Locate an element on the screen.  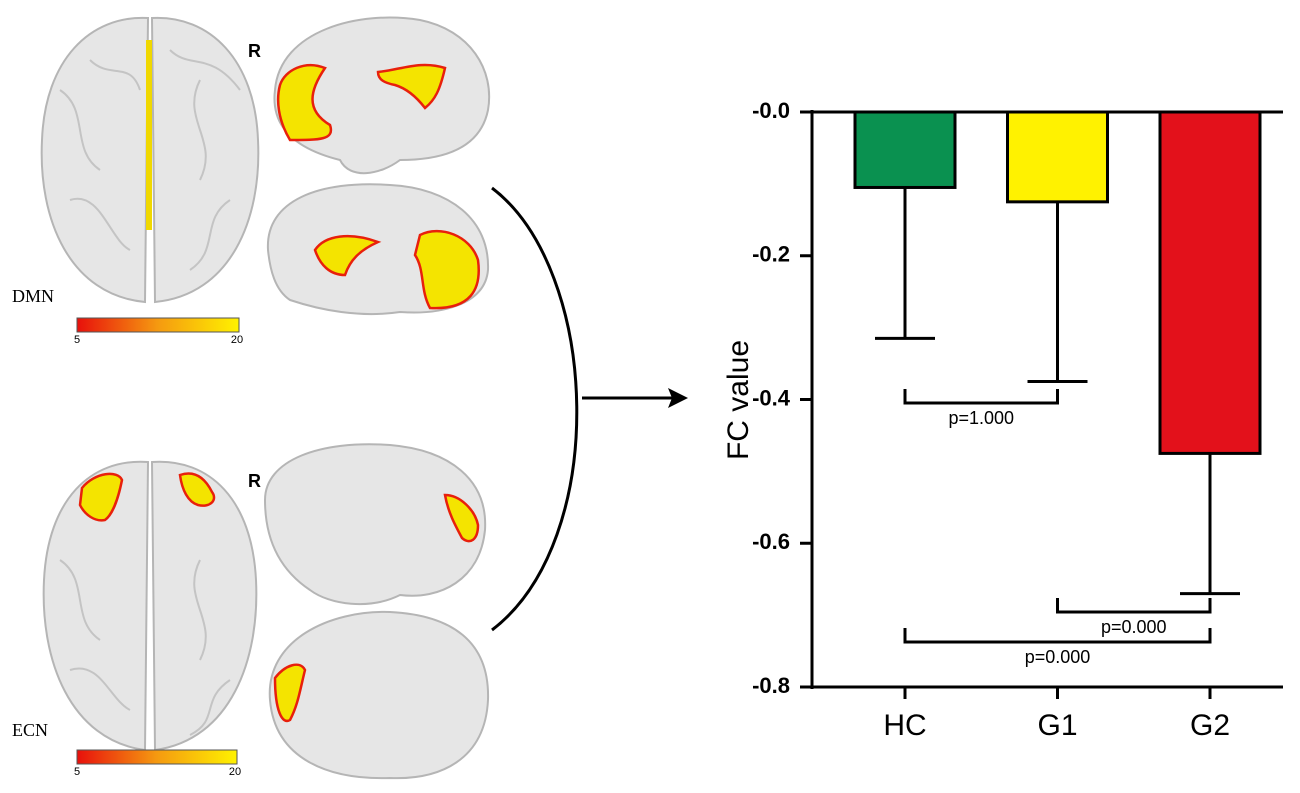
y-tick-label: -0.0 is located at coordinates (771, 110).